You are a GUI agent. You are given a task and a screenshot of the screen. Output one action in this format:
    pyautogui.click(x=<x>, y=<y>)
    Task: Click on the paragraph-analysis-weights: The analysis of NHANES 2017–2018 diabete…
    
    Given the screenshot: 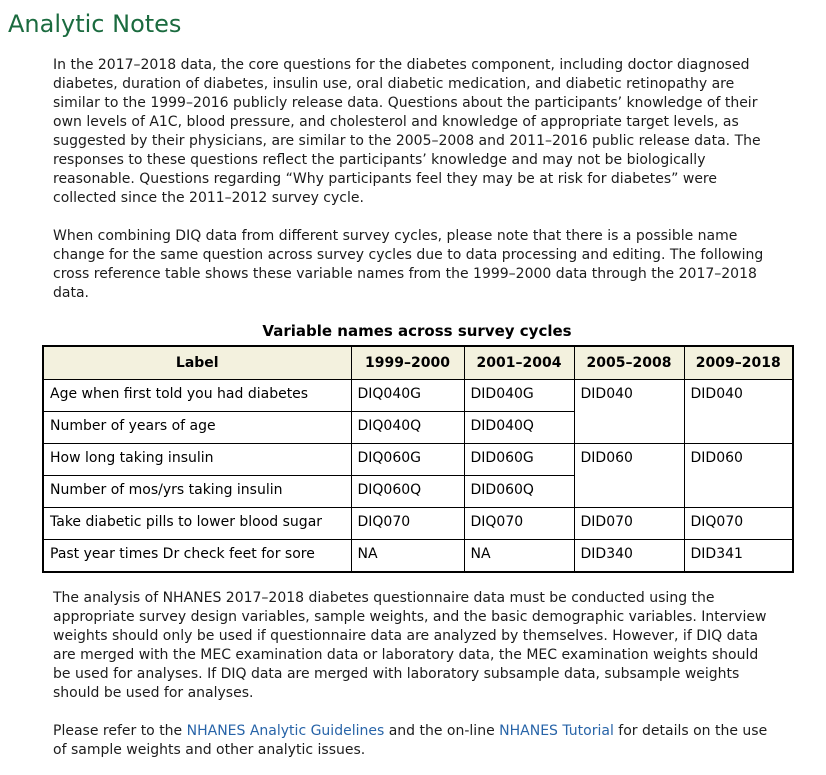 What is the action you would take?
    pyautogui.click(x=410, y=645)
    